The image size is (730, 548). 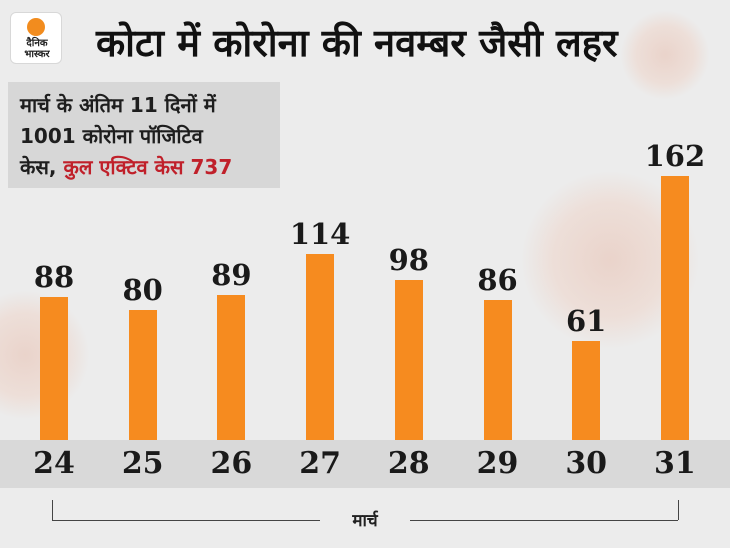 What do you see at coordinates (231, 275) in the screenshot?
I see `bar-value-label: 89` at bounding box center [231, 275].